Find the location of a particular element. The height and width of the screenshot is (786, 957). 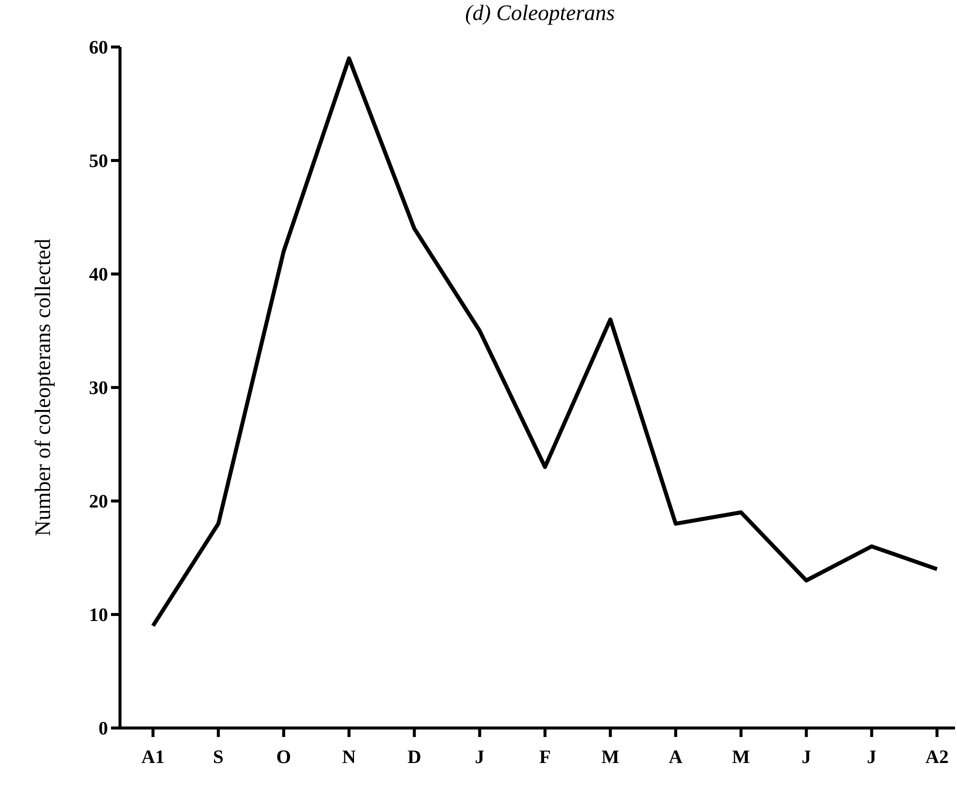

x-tick-label: A1 is located at coordinates (153, 757).